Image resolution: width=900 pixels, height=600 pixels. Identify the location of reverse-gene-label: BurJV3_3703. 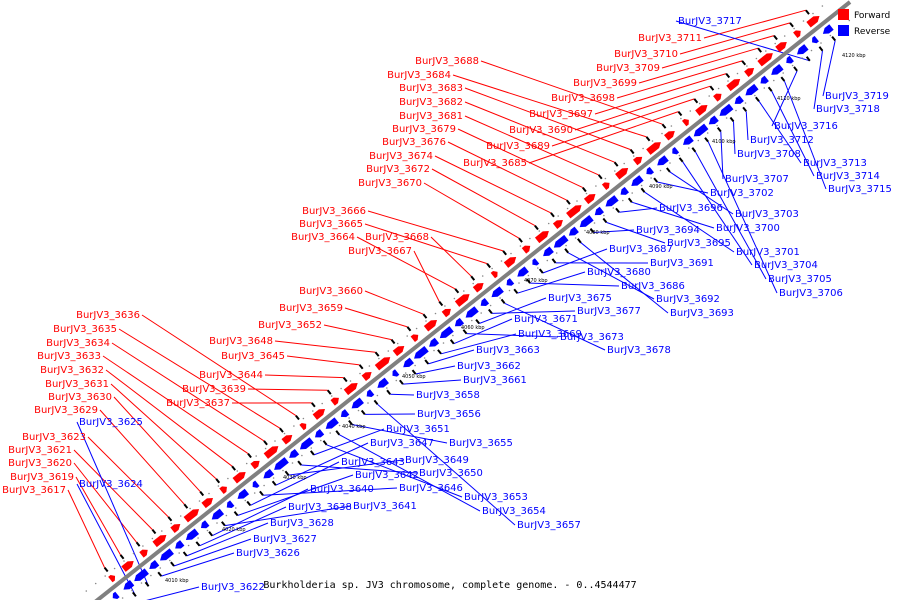
(767, 214).